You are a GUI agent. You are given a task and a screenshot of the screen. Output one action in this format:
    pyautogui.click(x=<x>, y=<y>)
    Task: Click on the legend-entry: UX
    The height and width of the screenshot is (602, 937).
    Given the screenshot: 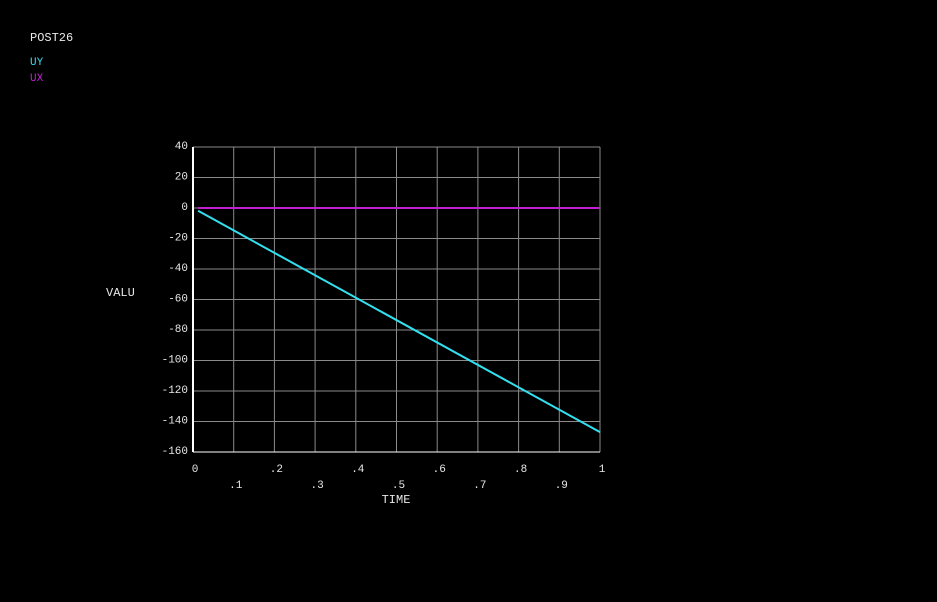 What is the action you would take?
    pyautogui.click(x=37, y=79)
    